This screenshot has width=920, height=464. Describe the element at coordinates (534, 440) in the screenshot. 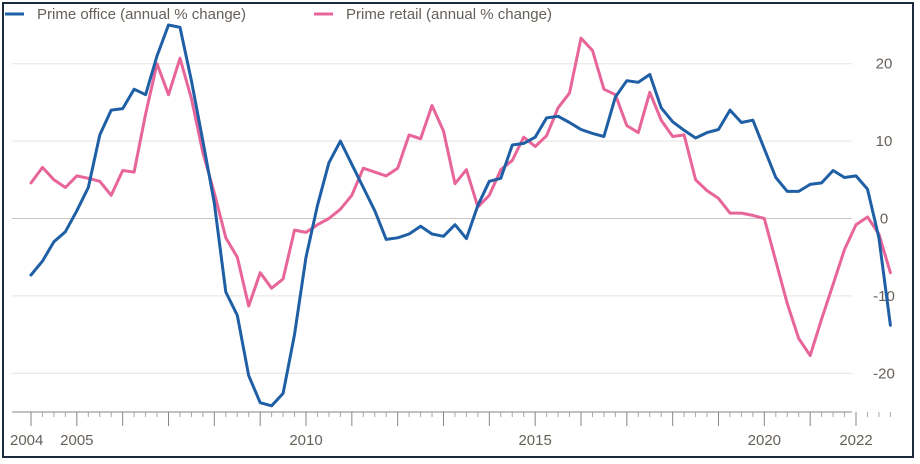

I see `x-tick-label: 2015` at that location.